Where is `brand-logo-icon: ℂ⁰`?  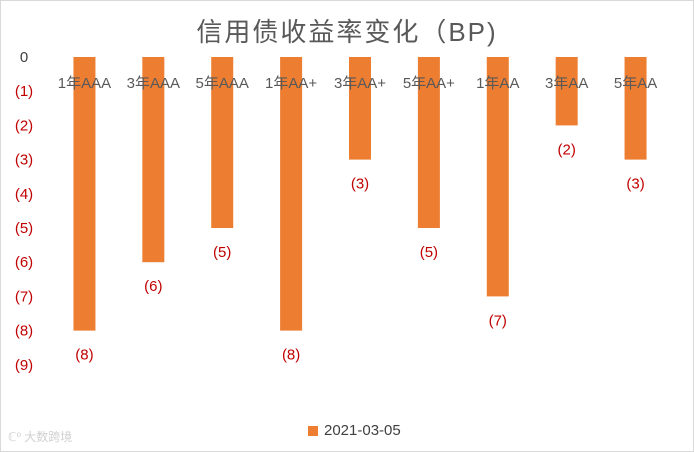 brand-logo-icon: ℂ⁰ is located at coordinates (15, 436).